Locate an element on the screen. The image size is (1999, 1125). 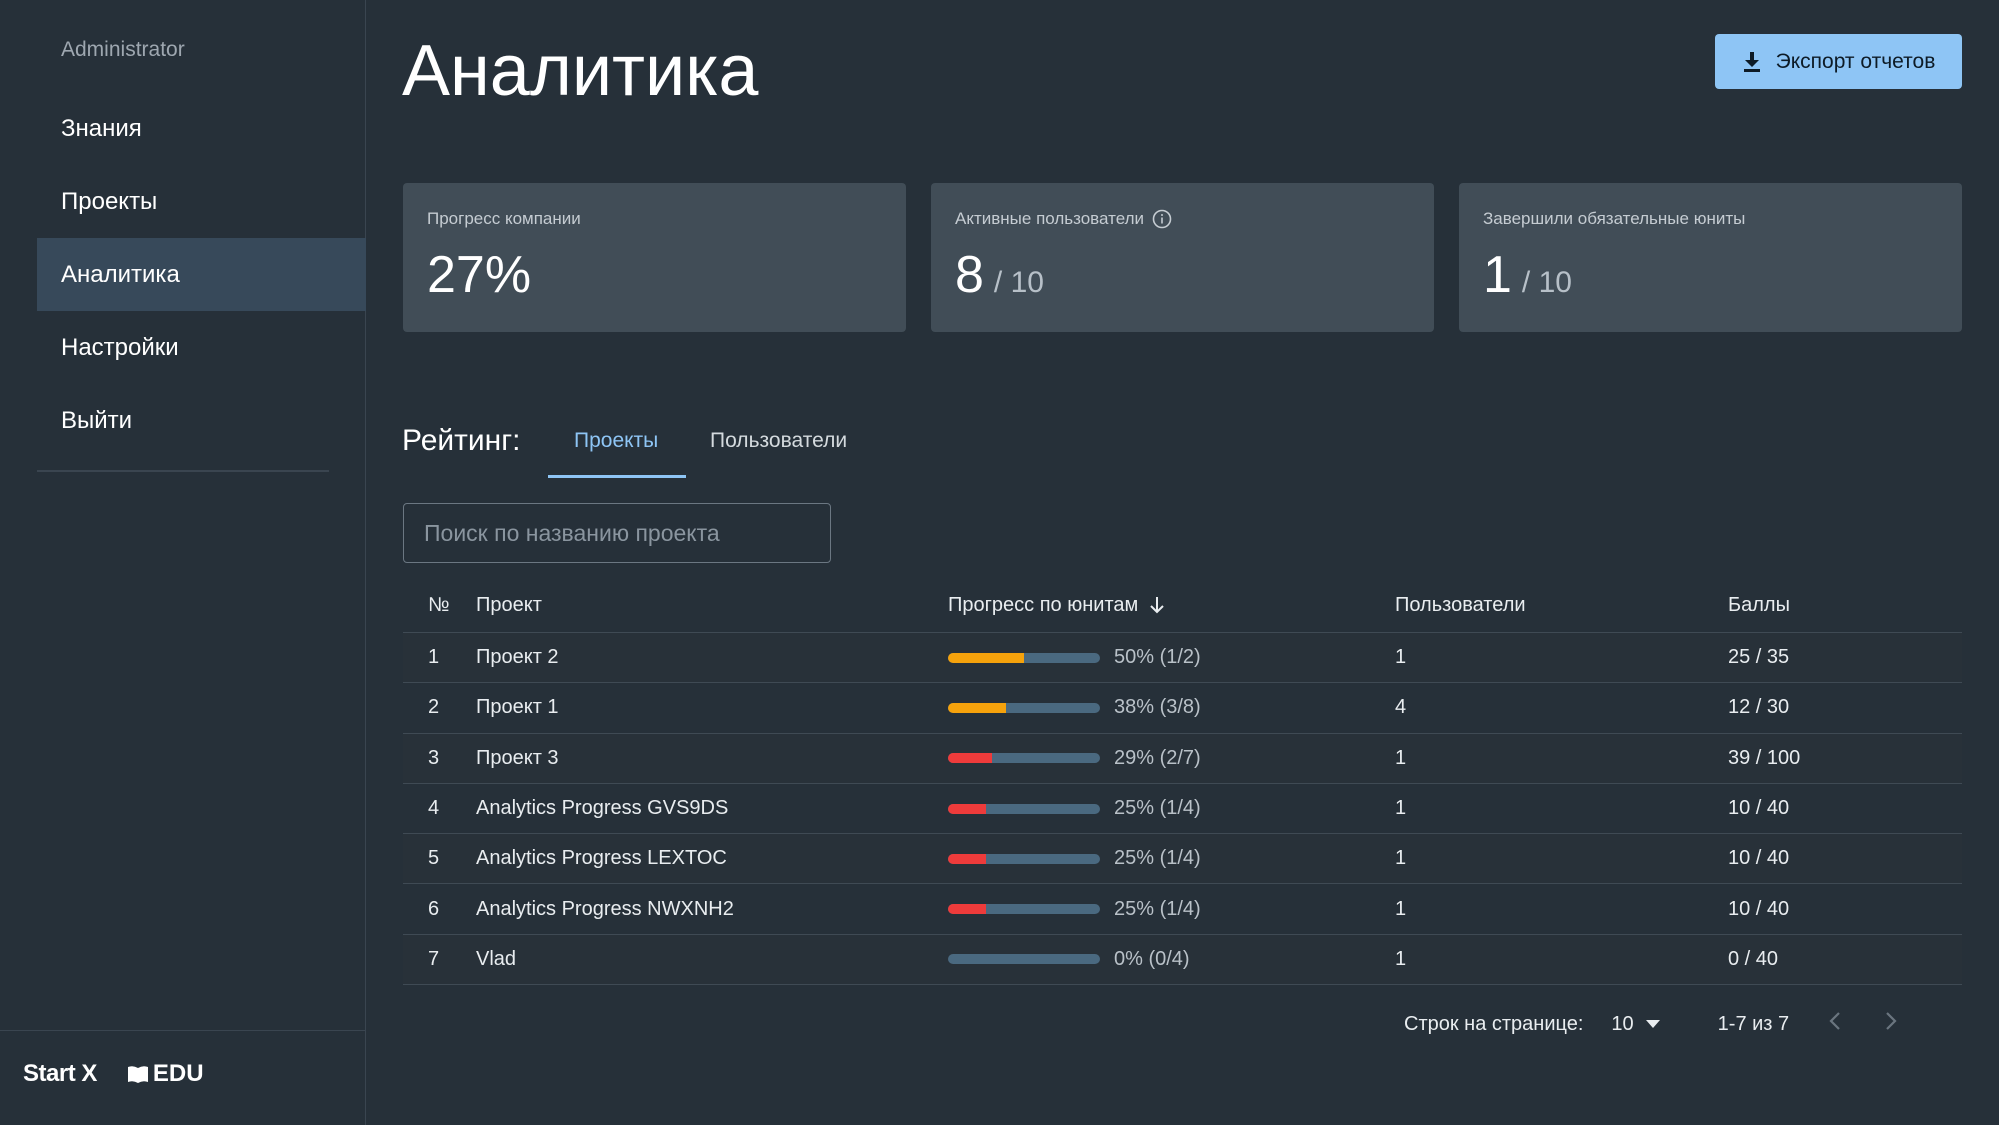
table-row: 7 Vlad 0% (0/4) 1 0 / 40 is located at coordinates (1182, 960).